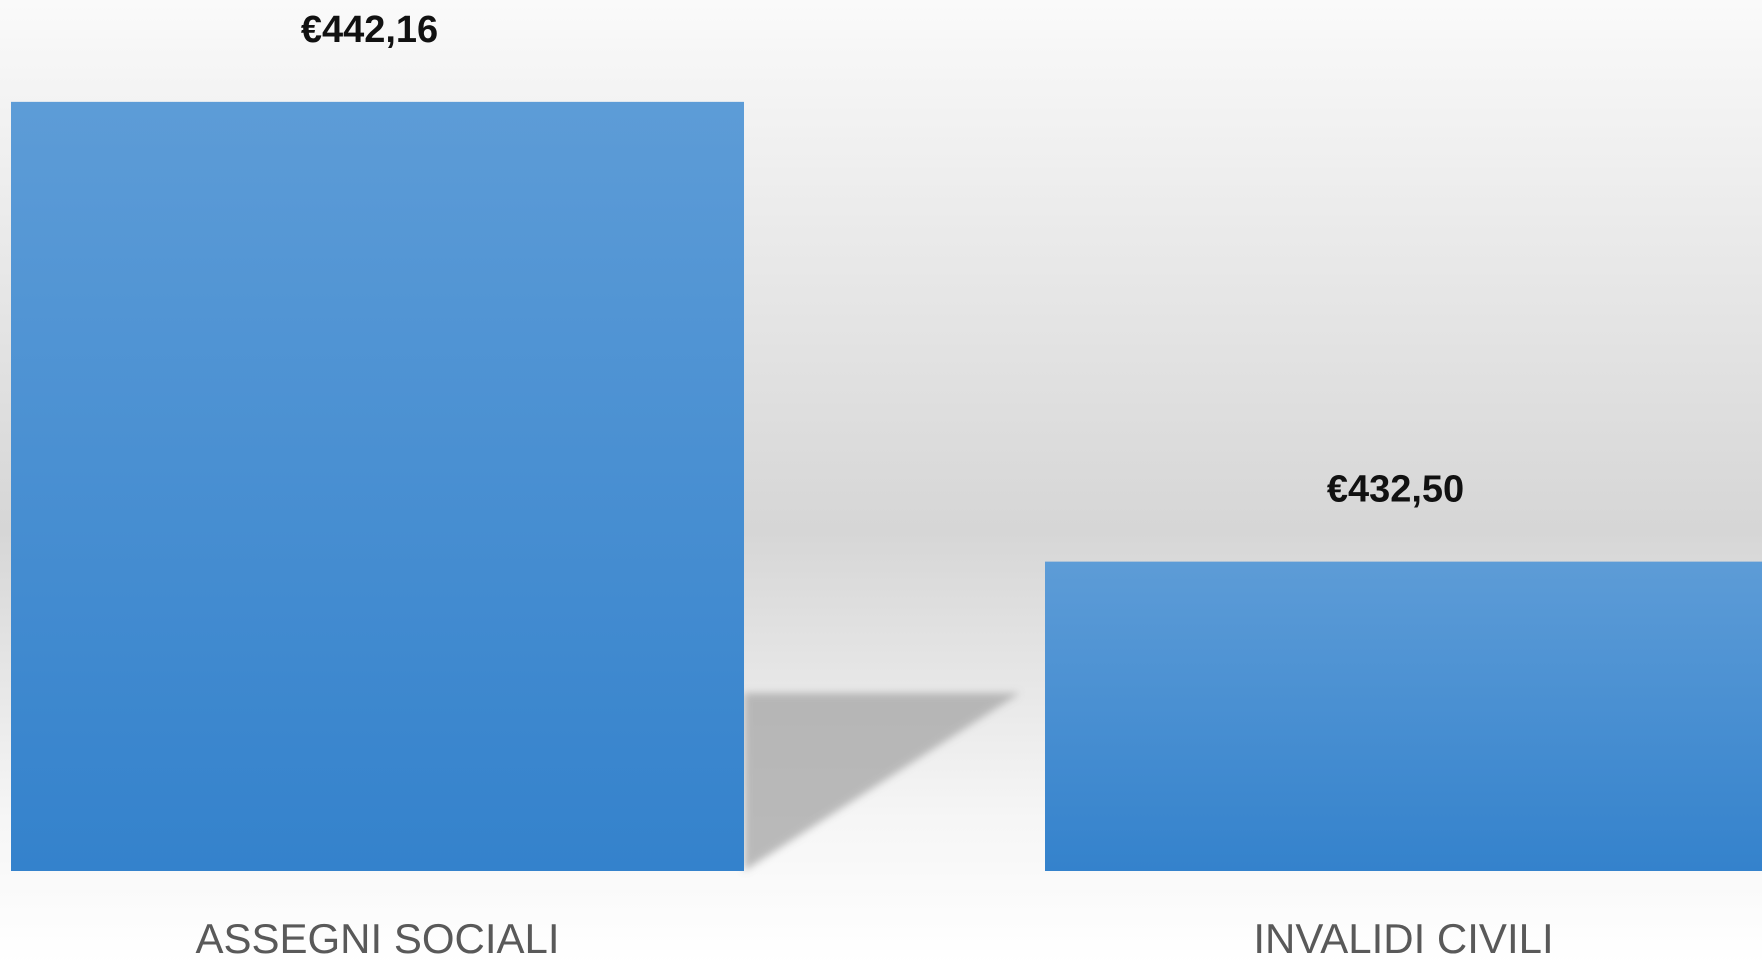 Image resolution: width=1762 pixels, height=965 pixels. I want to click on bar, so click(1403, 716).